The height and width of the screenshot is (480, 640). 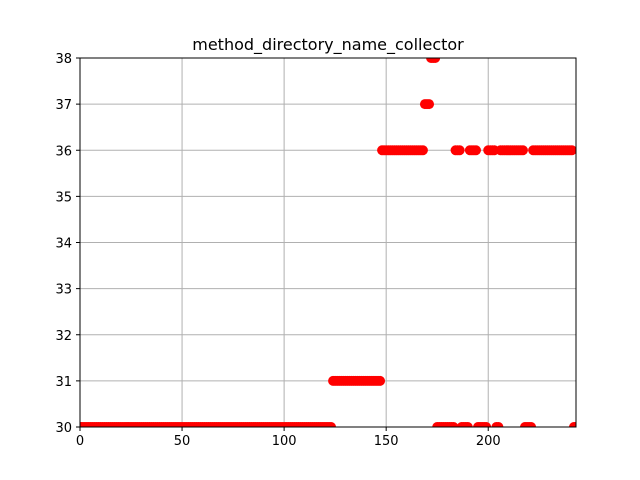 I want to click on y-tick-label: 34, so click(x=63, y=244).